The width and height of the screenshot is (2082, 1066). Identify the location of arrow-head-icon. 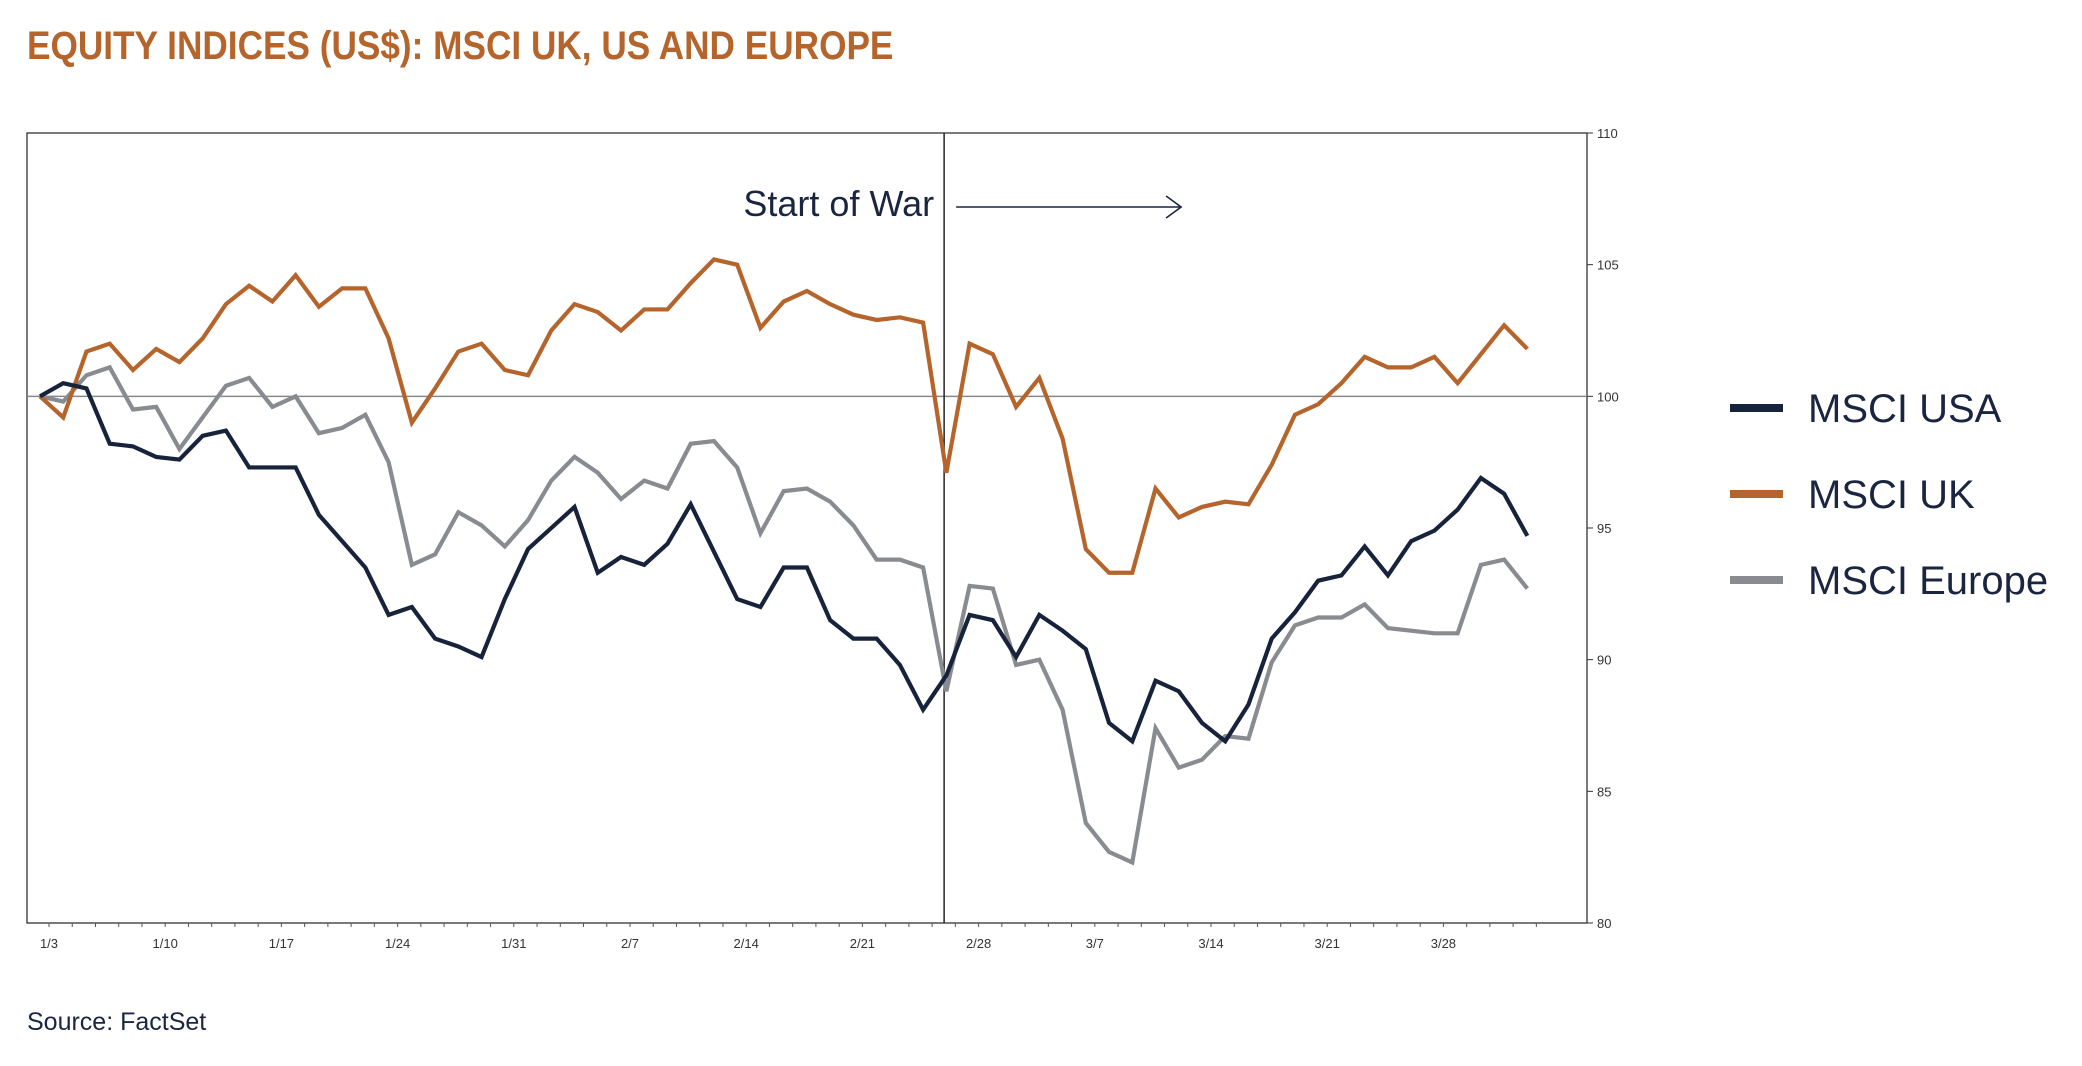
(1174, 207).